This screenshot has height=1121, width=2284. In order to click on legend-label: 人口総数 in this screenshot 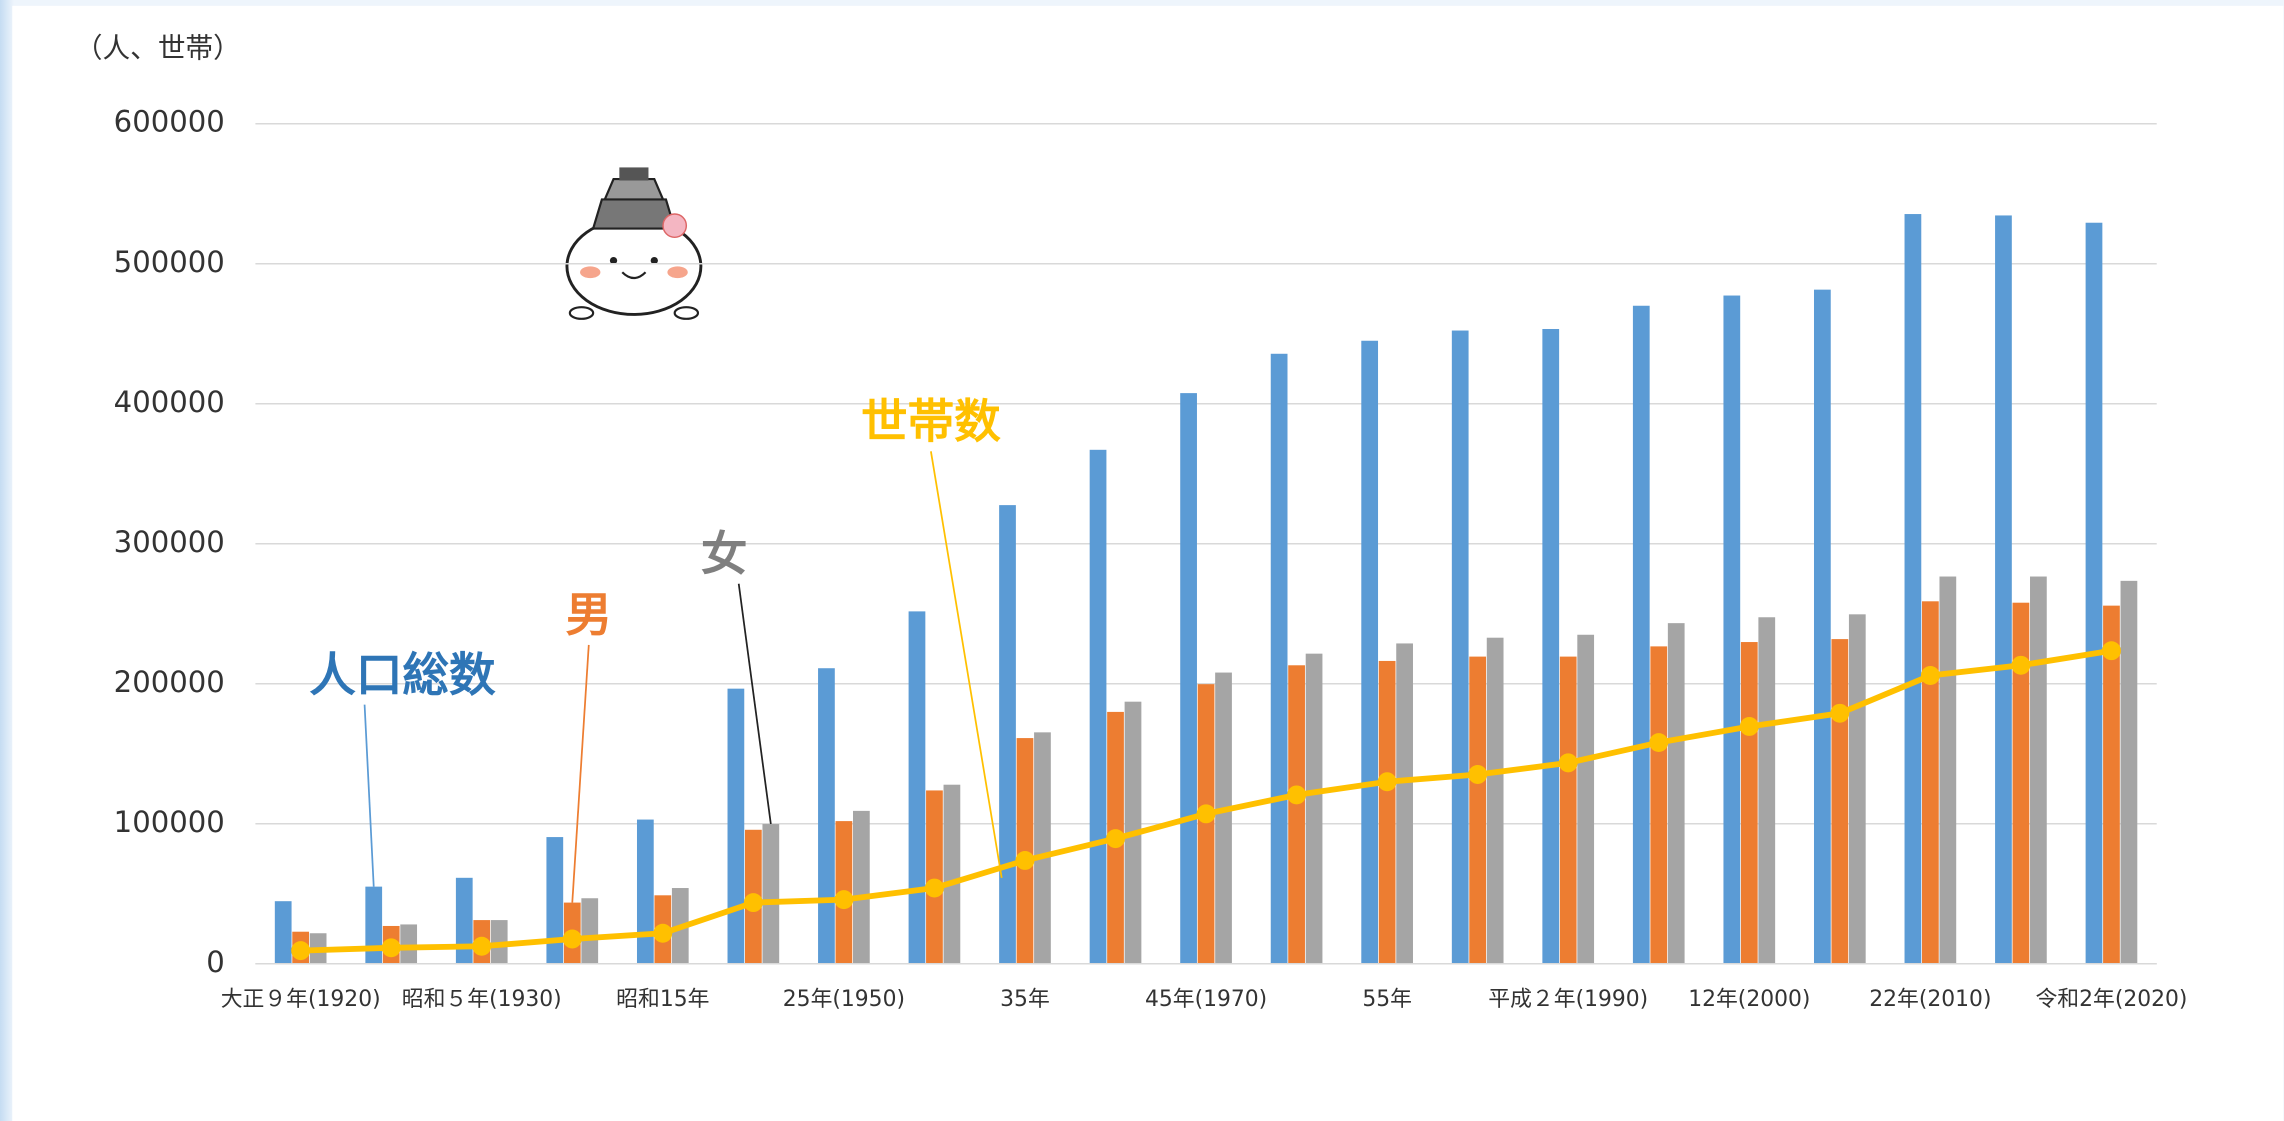, I will do `click(402, 675)`.